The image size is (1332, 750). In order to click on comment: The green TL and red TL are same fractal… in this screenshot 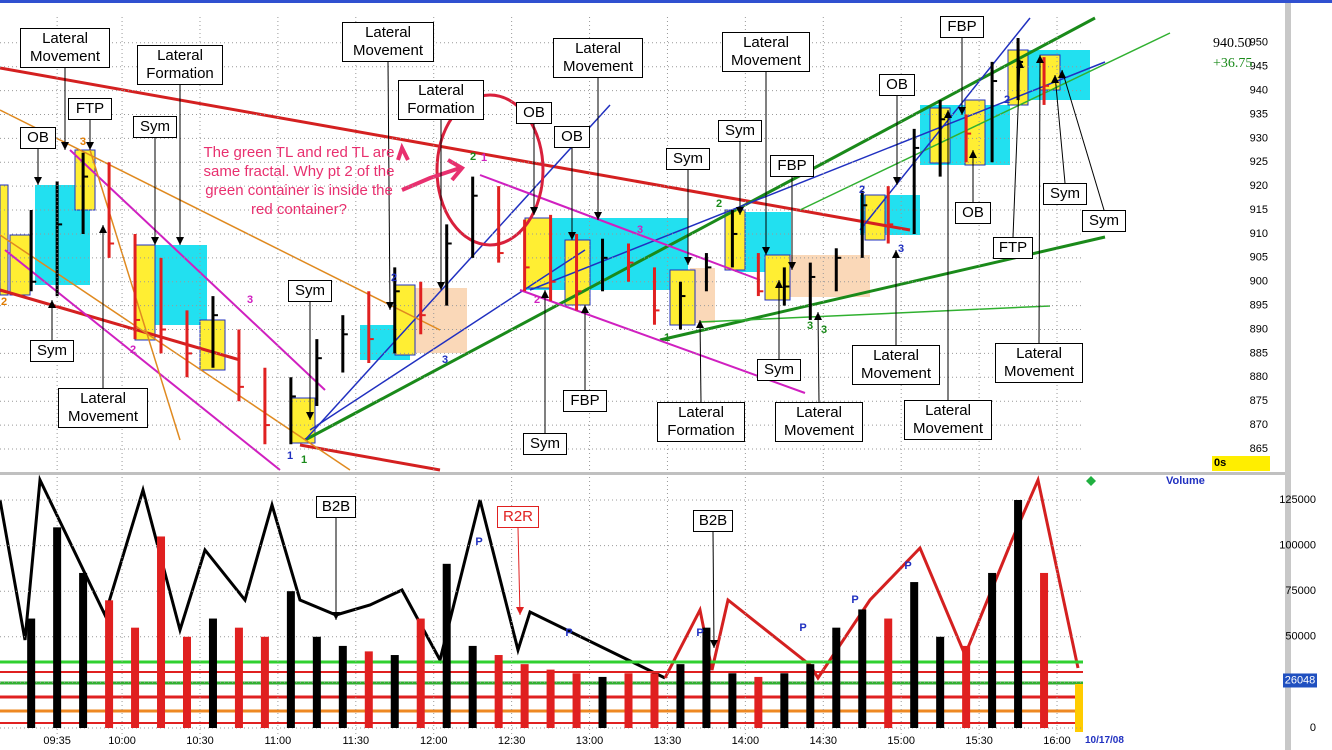, I will do `click(299, 181)`.